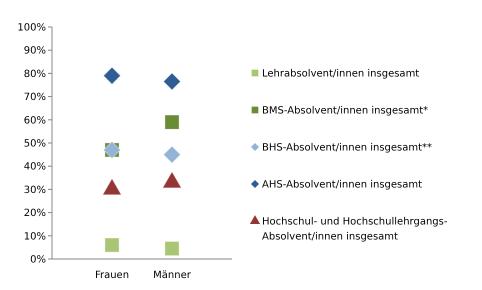 This screenshot has height=290, width=482. Describe the element at coordinates (38, 260) in the screenshot. I see `y-tick-label: 0%` at that location.